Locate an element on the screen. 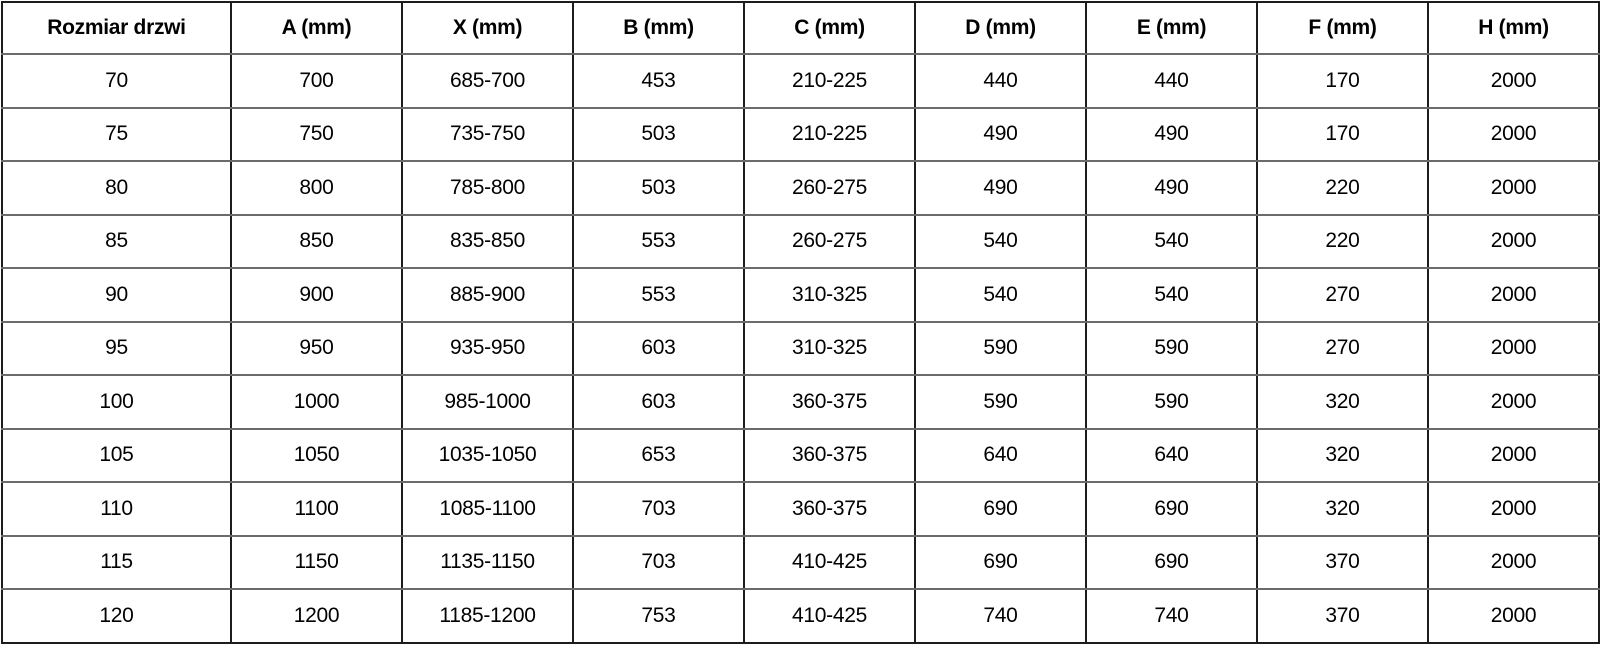  table-cell: 70 is located at coordinates (116, 81).